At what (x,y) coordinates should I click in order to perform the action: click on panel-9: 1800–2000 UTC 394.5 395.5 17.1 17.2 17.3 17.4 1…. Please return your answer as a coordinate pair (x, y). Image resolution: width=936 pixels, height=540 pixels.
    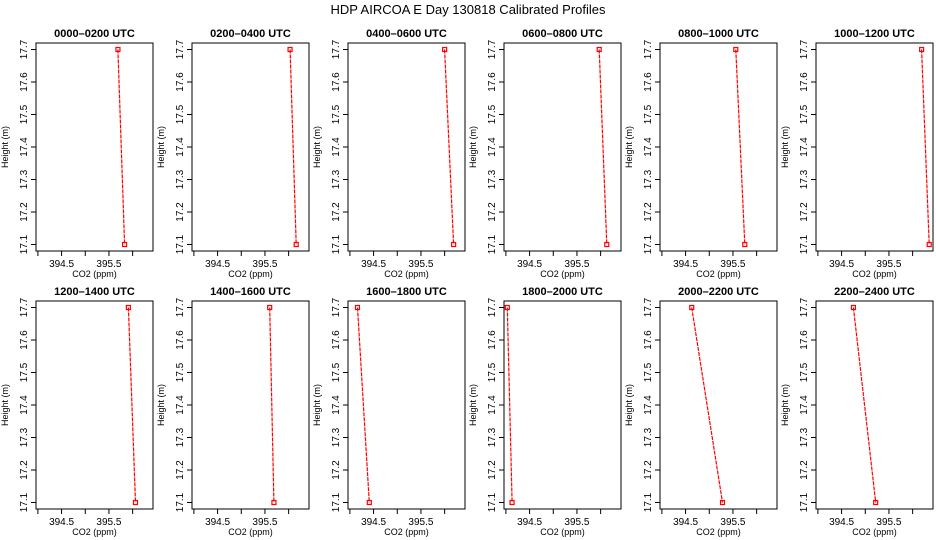
    Looking at the image, I should click on (545, 411).